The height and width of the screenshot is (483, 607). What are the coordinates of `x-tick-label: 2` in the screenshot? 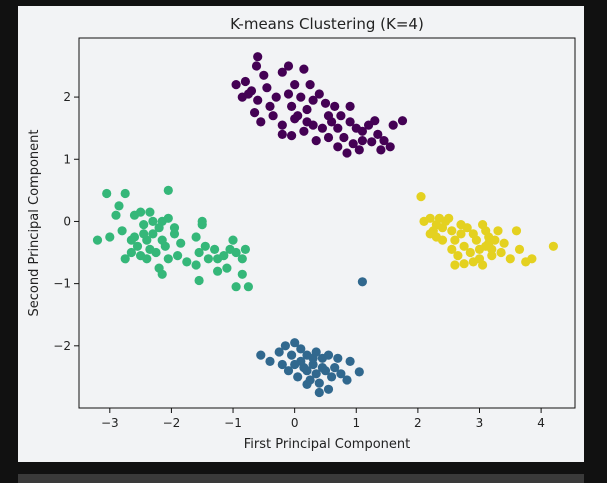 It's located at (418, 423).